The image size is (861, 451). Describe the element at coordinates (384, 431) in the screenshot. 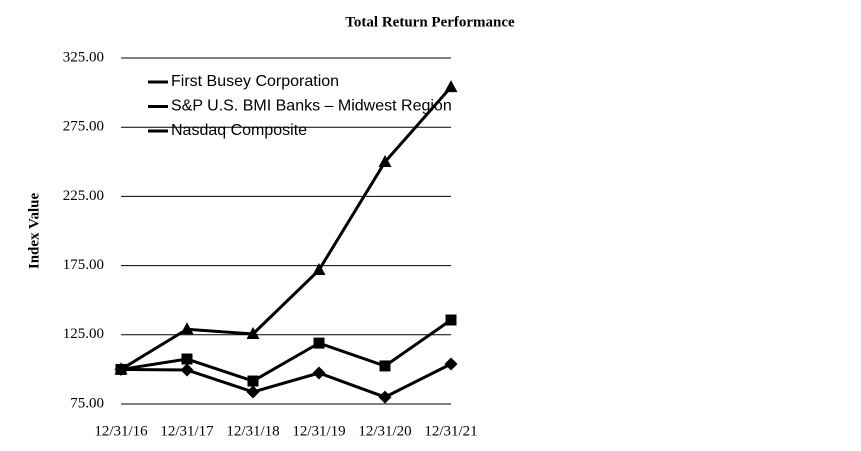

I see `x-tick-label: 12/31/20` at that location.